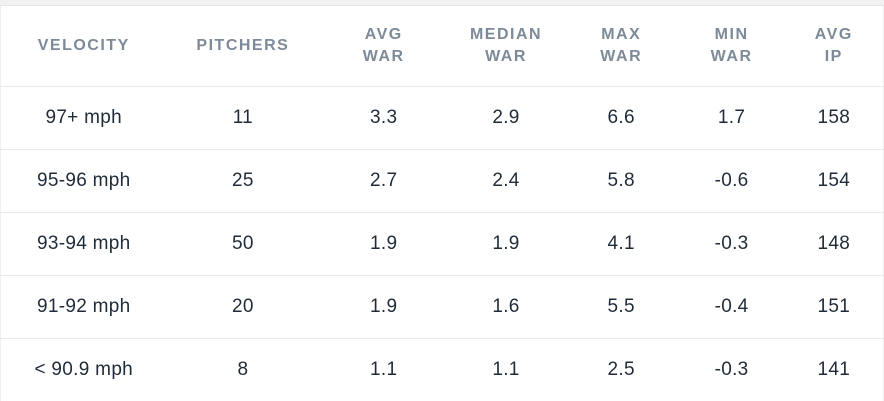 Image resolution: width=884 pixels, height=401 pixels. What do you see at coordinates (384, 369) in the screenshot?
I see `cell-avg-war: 1.1` at bounding box center [384, 369].